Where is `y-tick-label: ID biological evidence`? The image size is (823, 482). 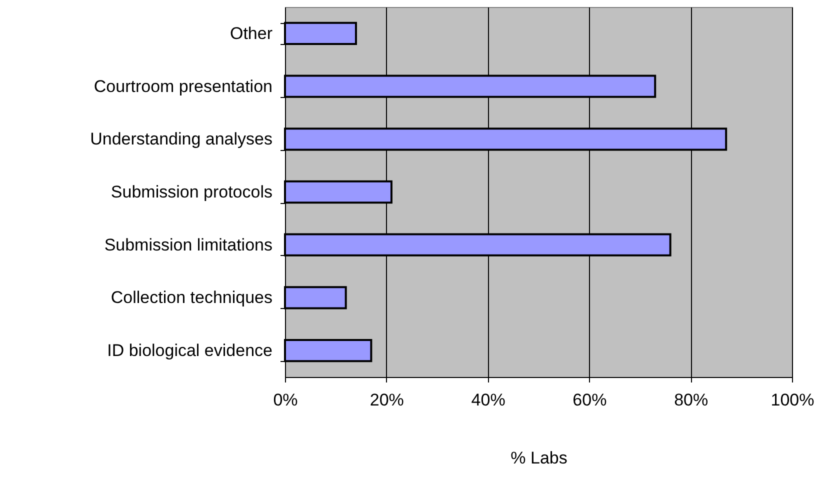
y-tick-label: ID biological evidence is located at coordinates (189, 350).